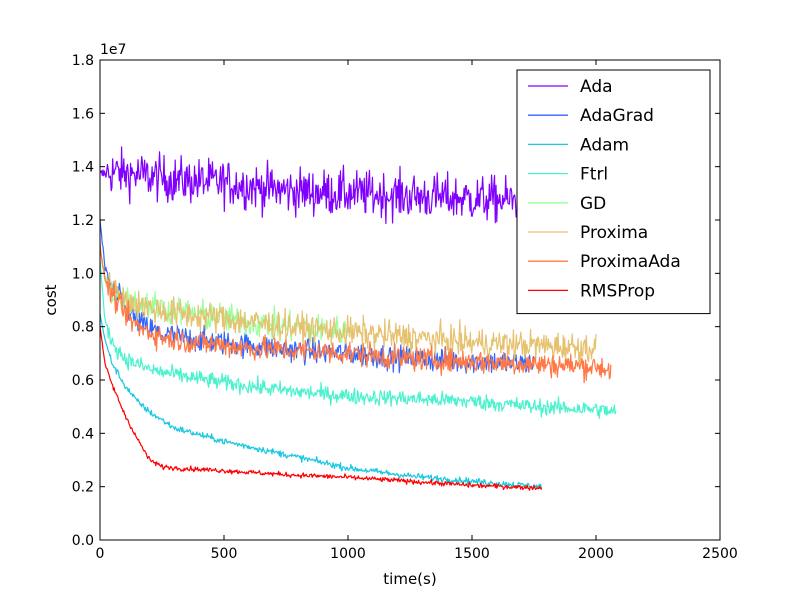 The width and height of the screenshot is (800, 600). I want to click on legend-label-gd: GD, so click(593, 204).